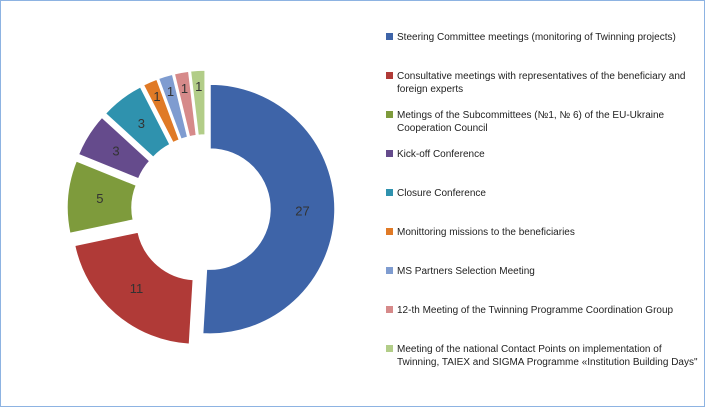 The width and height of the screenshot is (705, 407). I want to click on legend-label: Closure Conference, so click(441, 193).